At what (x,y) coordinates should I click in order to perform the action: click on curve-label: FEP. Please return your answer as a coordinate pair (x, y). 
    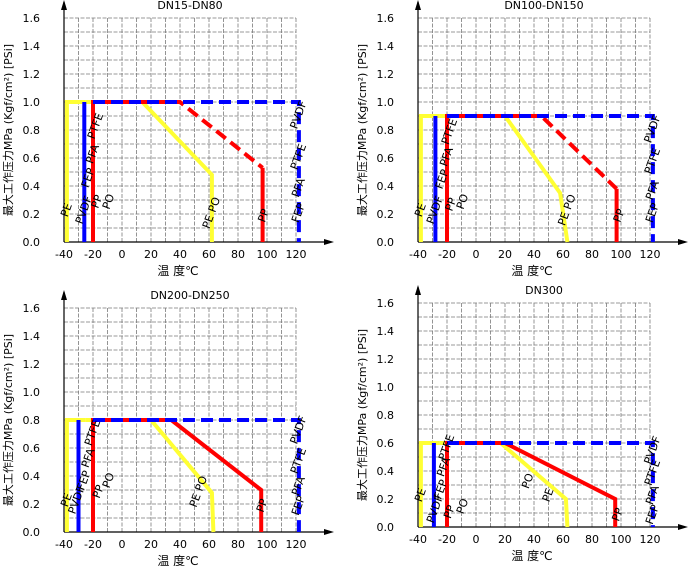
    Looking at the image, I should click on (652, 213).